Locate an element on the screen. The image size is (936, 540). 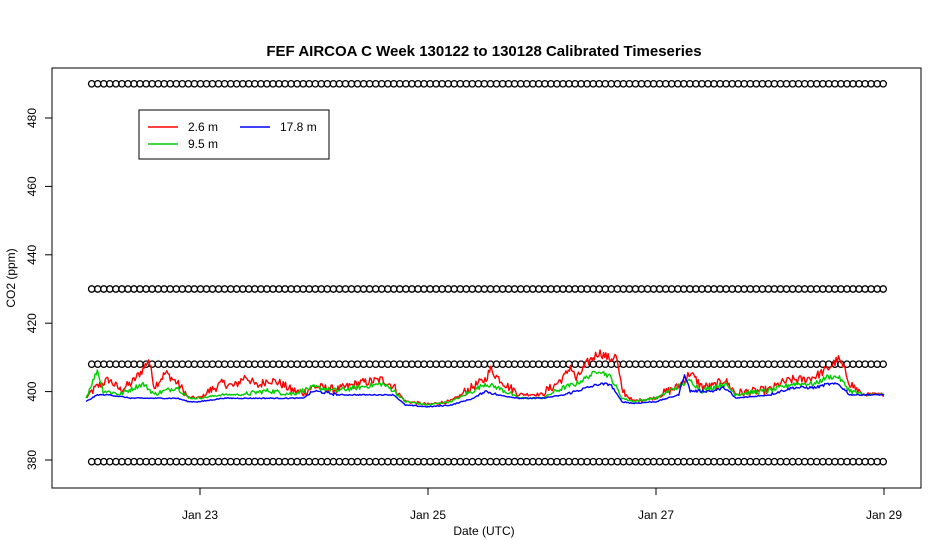
legend-label: 2.6 m is located at coordinates (203, 127).